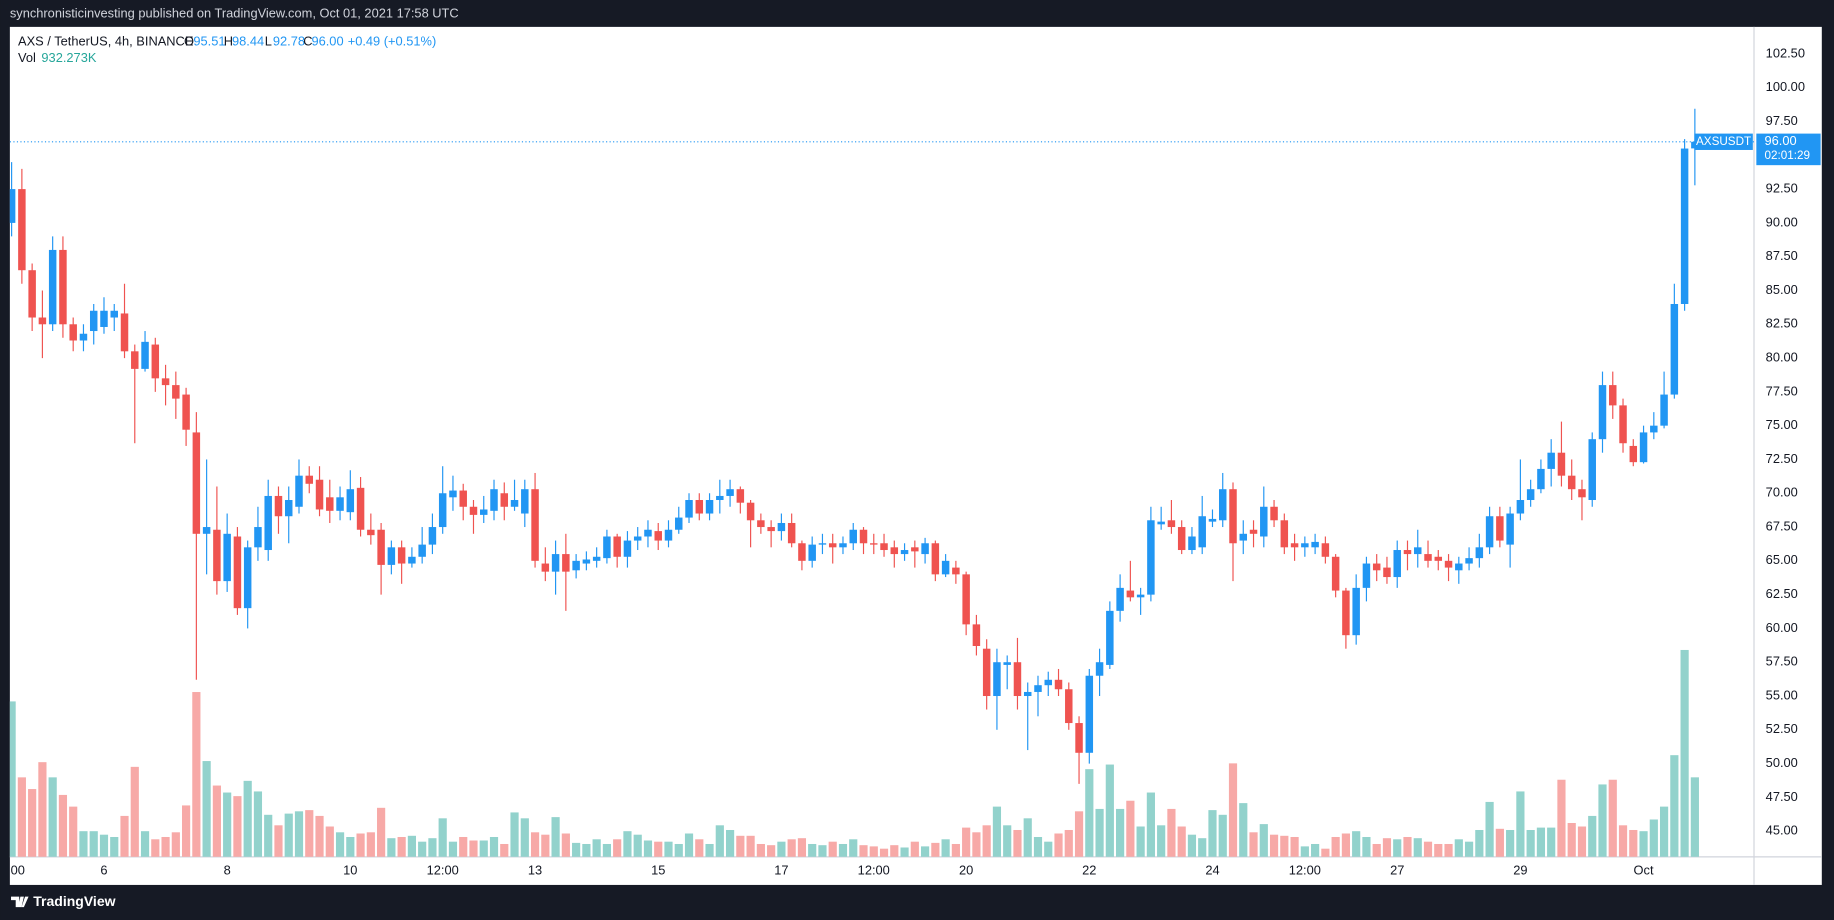 The height and width of the screenshot is (920, 1834). What do you see at coordinates (658, 869) in the screenshot?
I see `x-tick-label: 15` at bounding box center [658, 869].